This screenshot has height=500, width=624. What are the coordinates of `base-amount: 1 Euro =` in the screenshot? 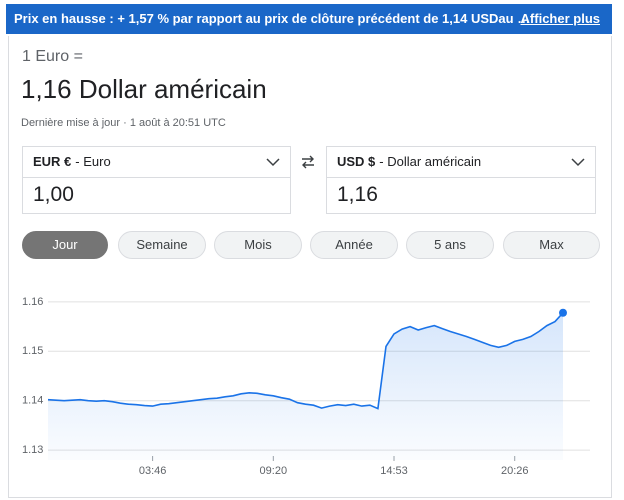 It's located at (52, 56).